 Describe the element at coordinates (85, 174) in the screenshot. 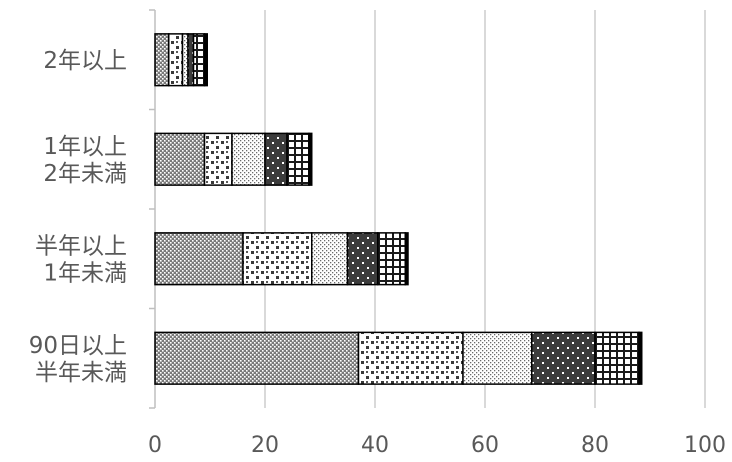

I see `category-label: 2年未満` at that location.